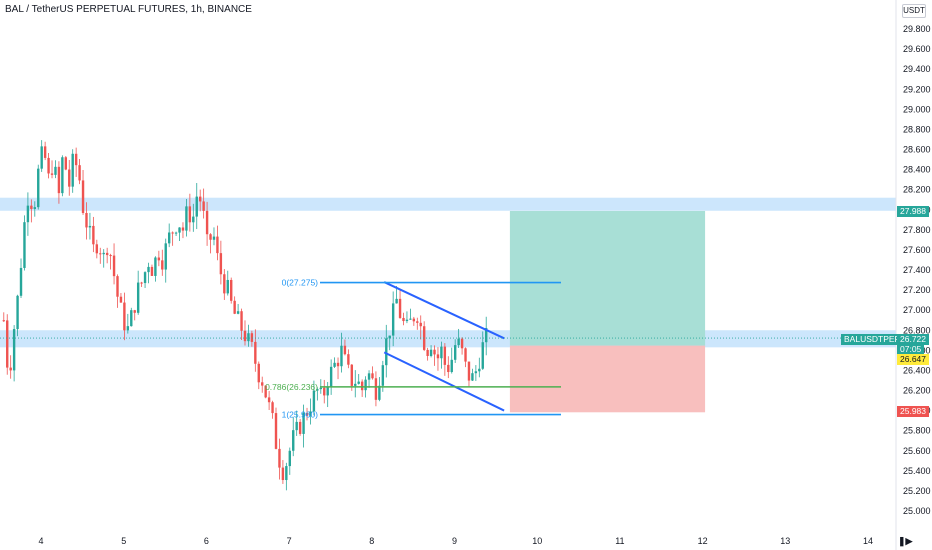  Describe the element at coordinates (917, 290) in the screenshot. I see `price-tick-label: 27.200` at that location.